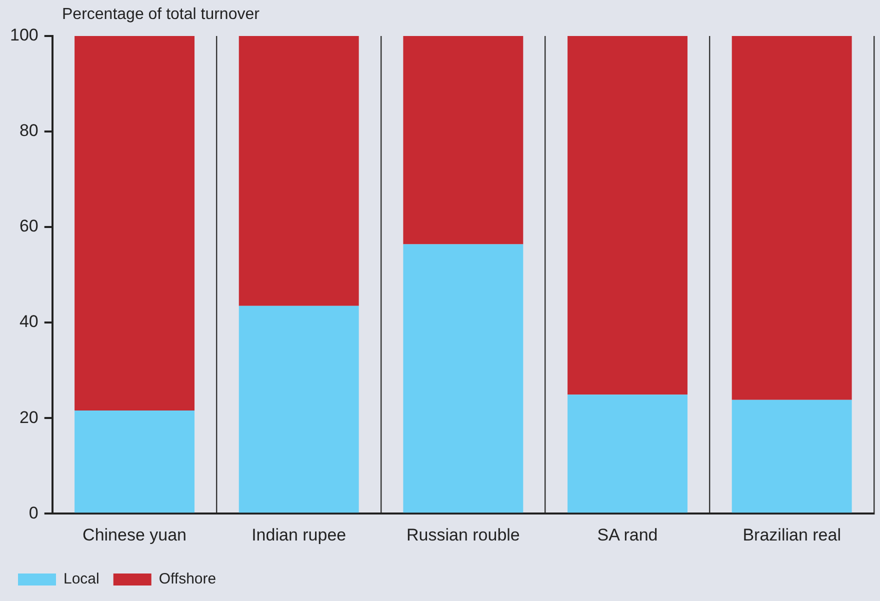 This screenshot has height=601, width=880. I want to click on y-axis-title: Percentage of total turnover, so click(161, 15).